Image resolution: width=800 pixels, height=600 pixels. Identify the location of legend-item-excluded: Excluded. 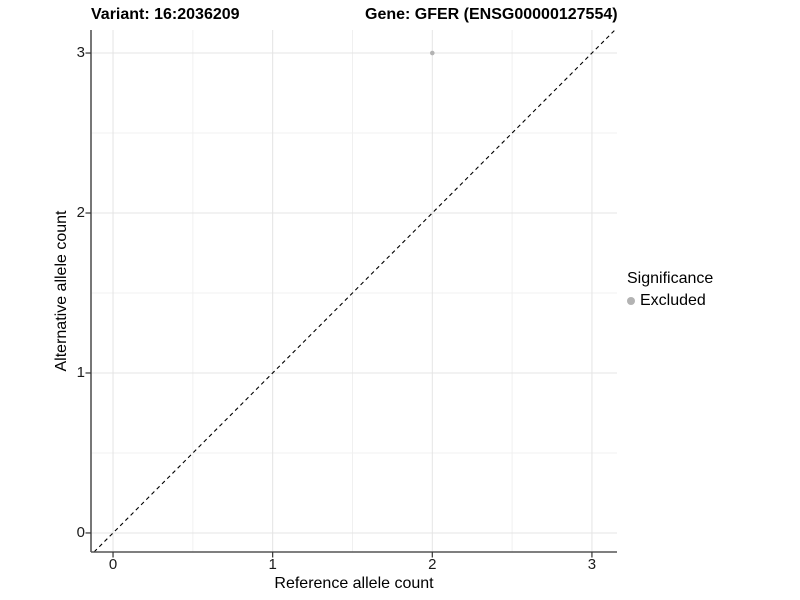
(670, 301).